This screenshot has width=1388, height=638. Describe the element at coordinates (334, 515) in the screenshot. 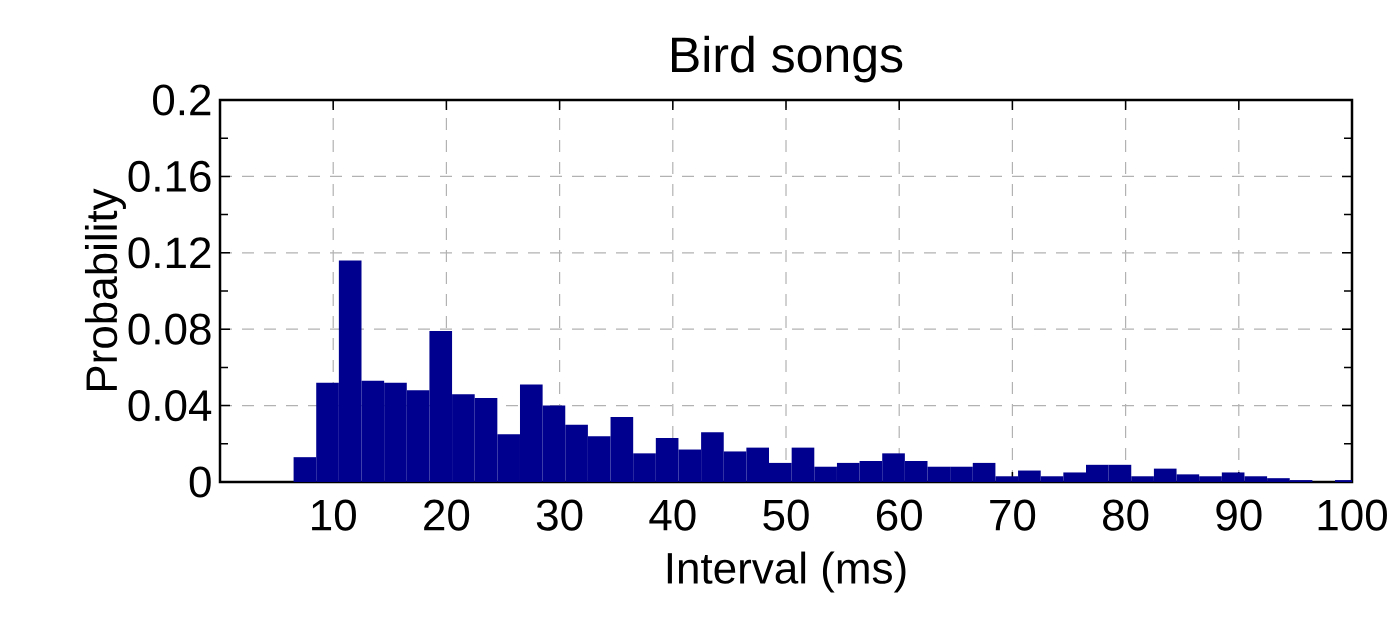

I see `x-tick-label: 10` at that location.